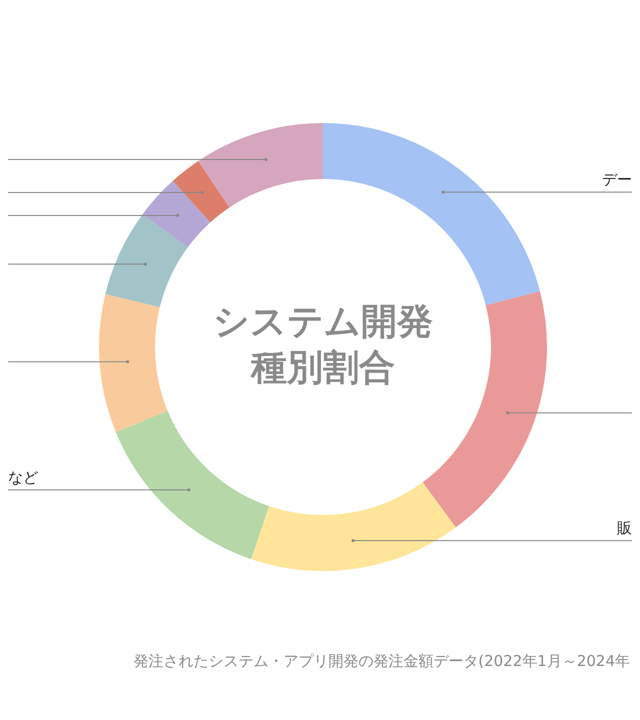 Image resolution: width=640 pixels, height=720 pixels. What do you see at coordinates (624, 528) in the screenshot?
I see `slice-label: 販` at bounding box center [624, 528].